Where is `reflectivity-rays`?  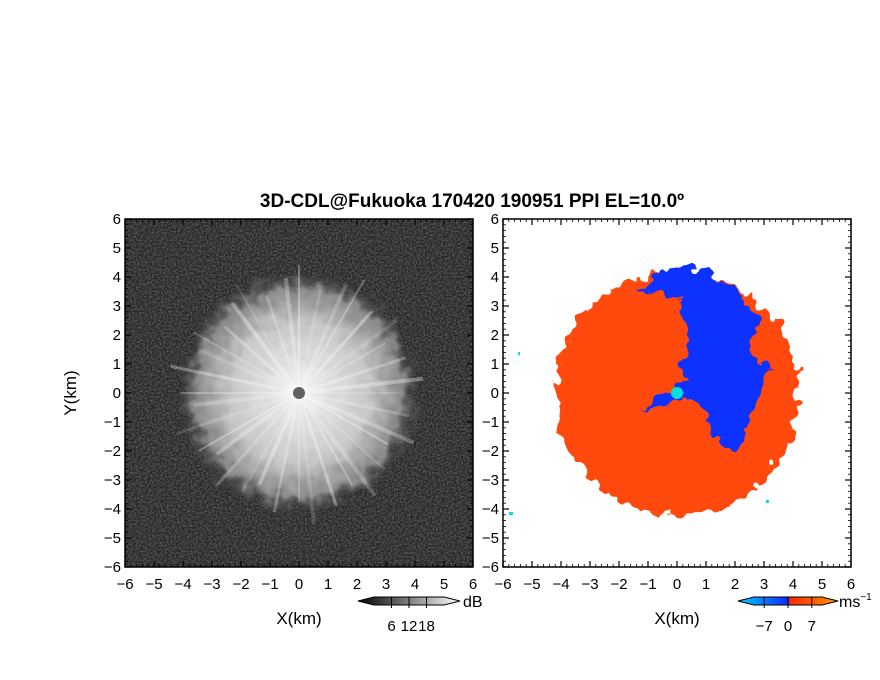
reflectivity-rays is located at coordinates (297, 394).